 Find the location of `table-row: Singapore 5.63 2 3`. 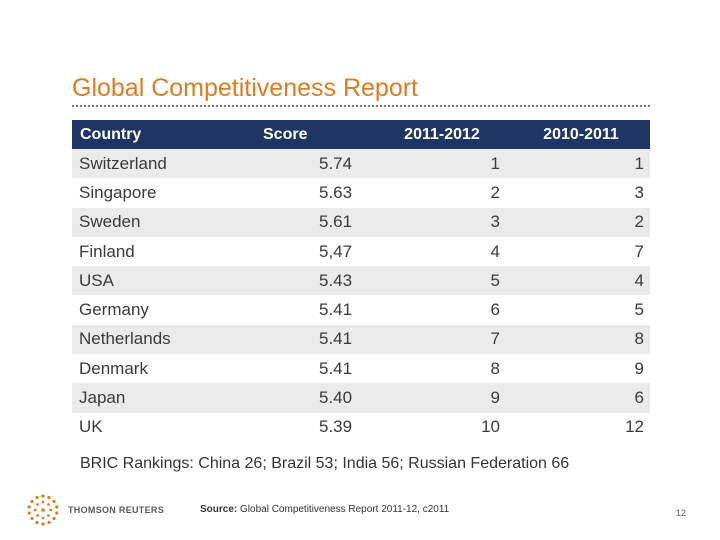

table-row: Singapore 5.63 2 3 is located at coordinates (361, 193).